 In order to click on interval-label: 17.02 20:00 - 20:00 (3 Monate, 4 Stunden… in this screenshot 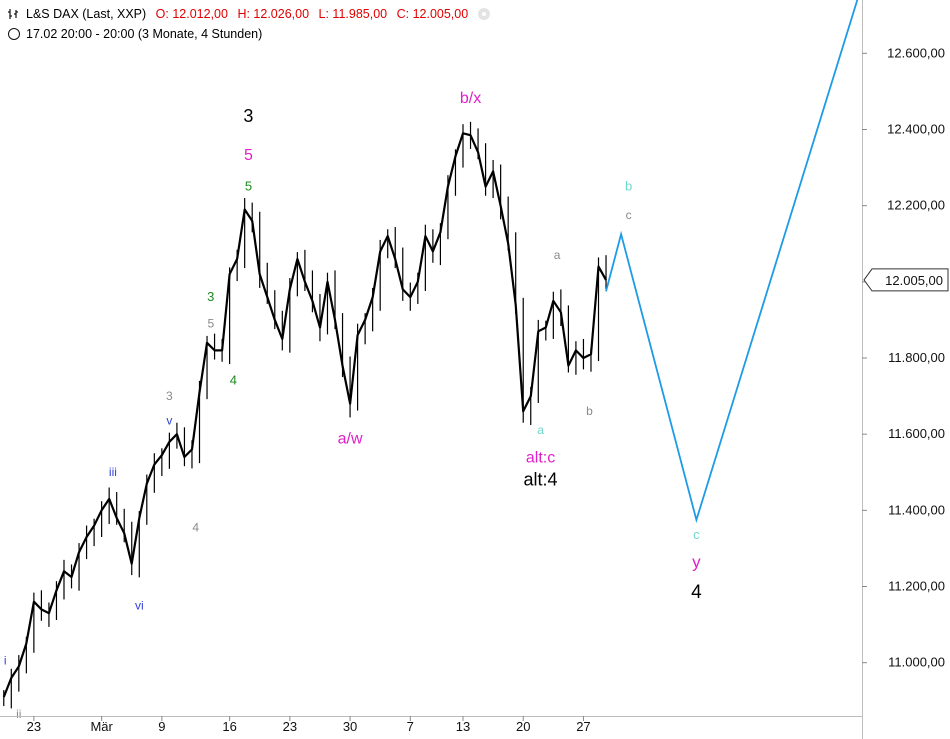, I will do `click(144, 34)`.